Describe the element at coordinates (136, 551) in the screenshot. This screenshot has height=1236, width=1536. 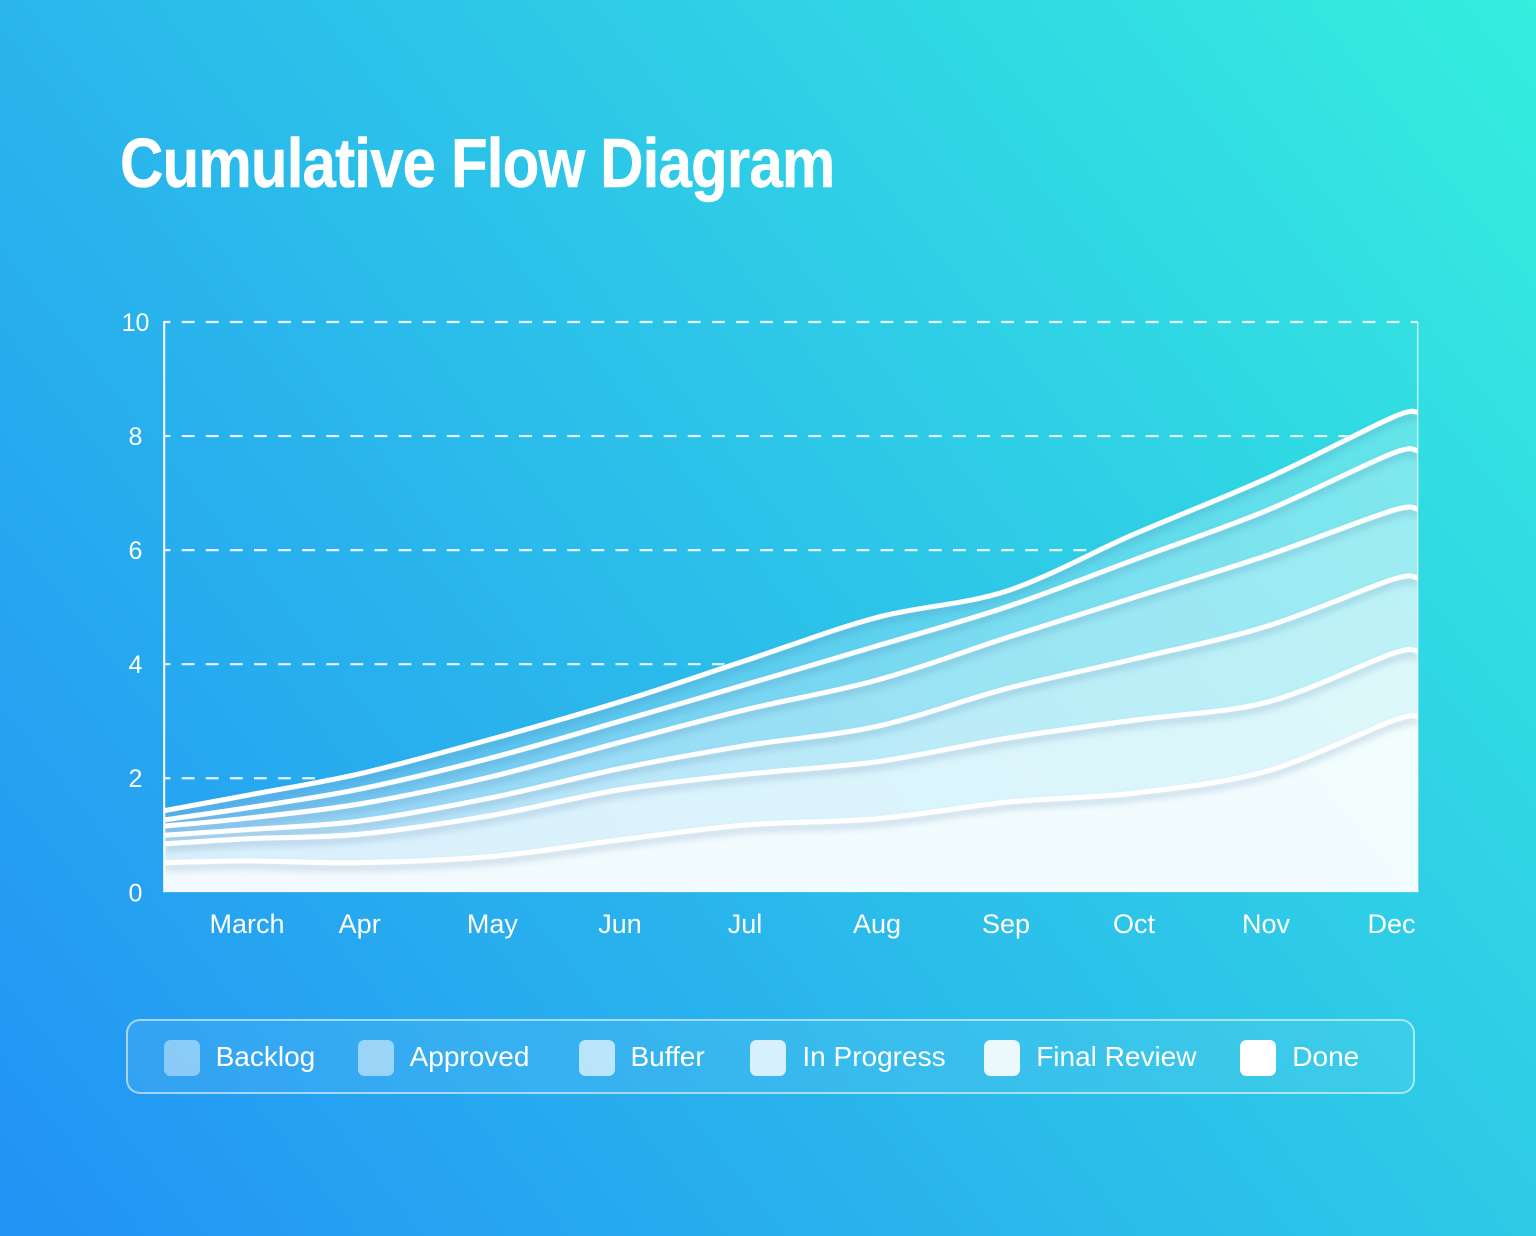
I see `svg-text: 6` at that location.